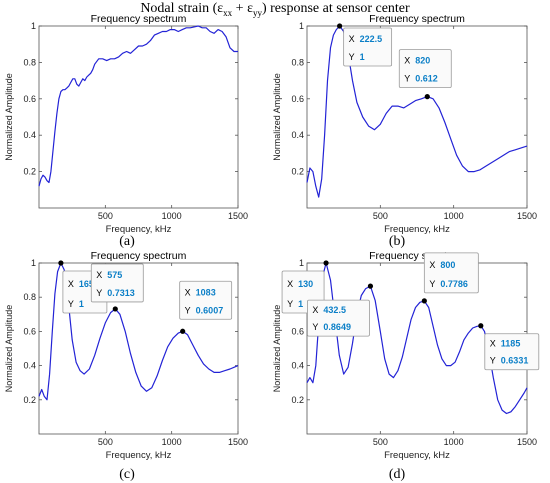 The image size is (550, 483). What do you see at coordinates (422, 61) in the screenshot?
I see `datatip-x-value: 820` at bounding box center [422, 61].